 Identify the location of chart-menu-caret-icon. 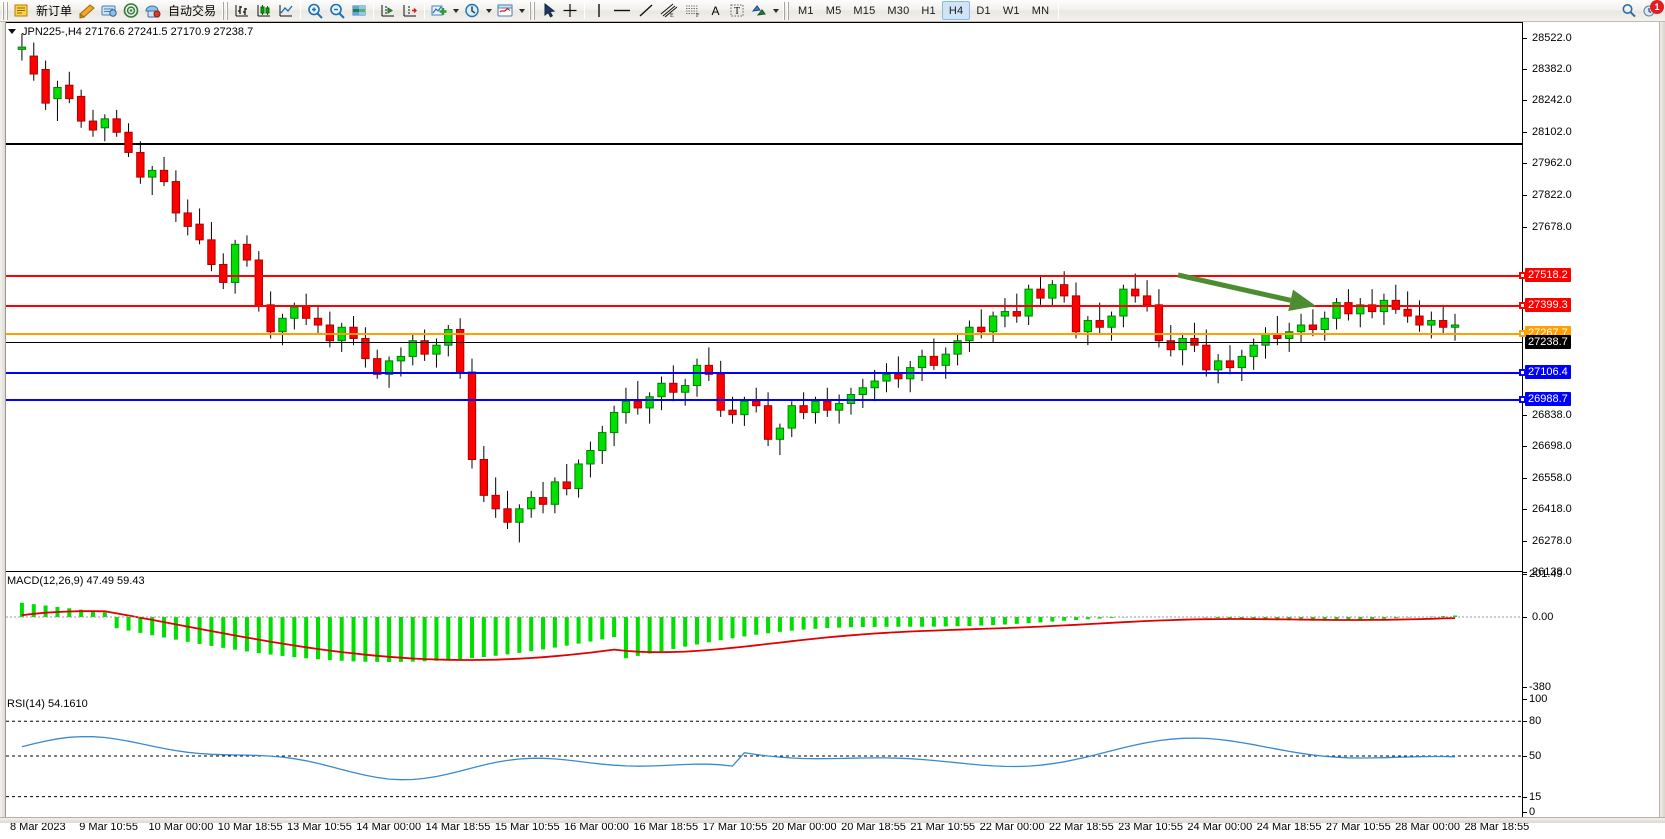
(12, 31).